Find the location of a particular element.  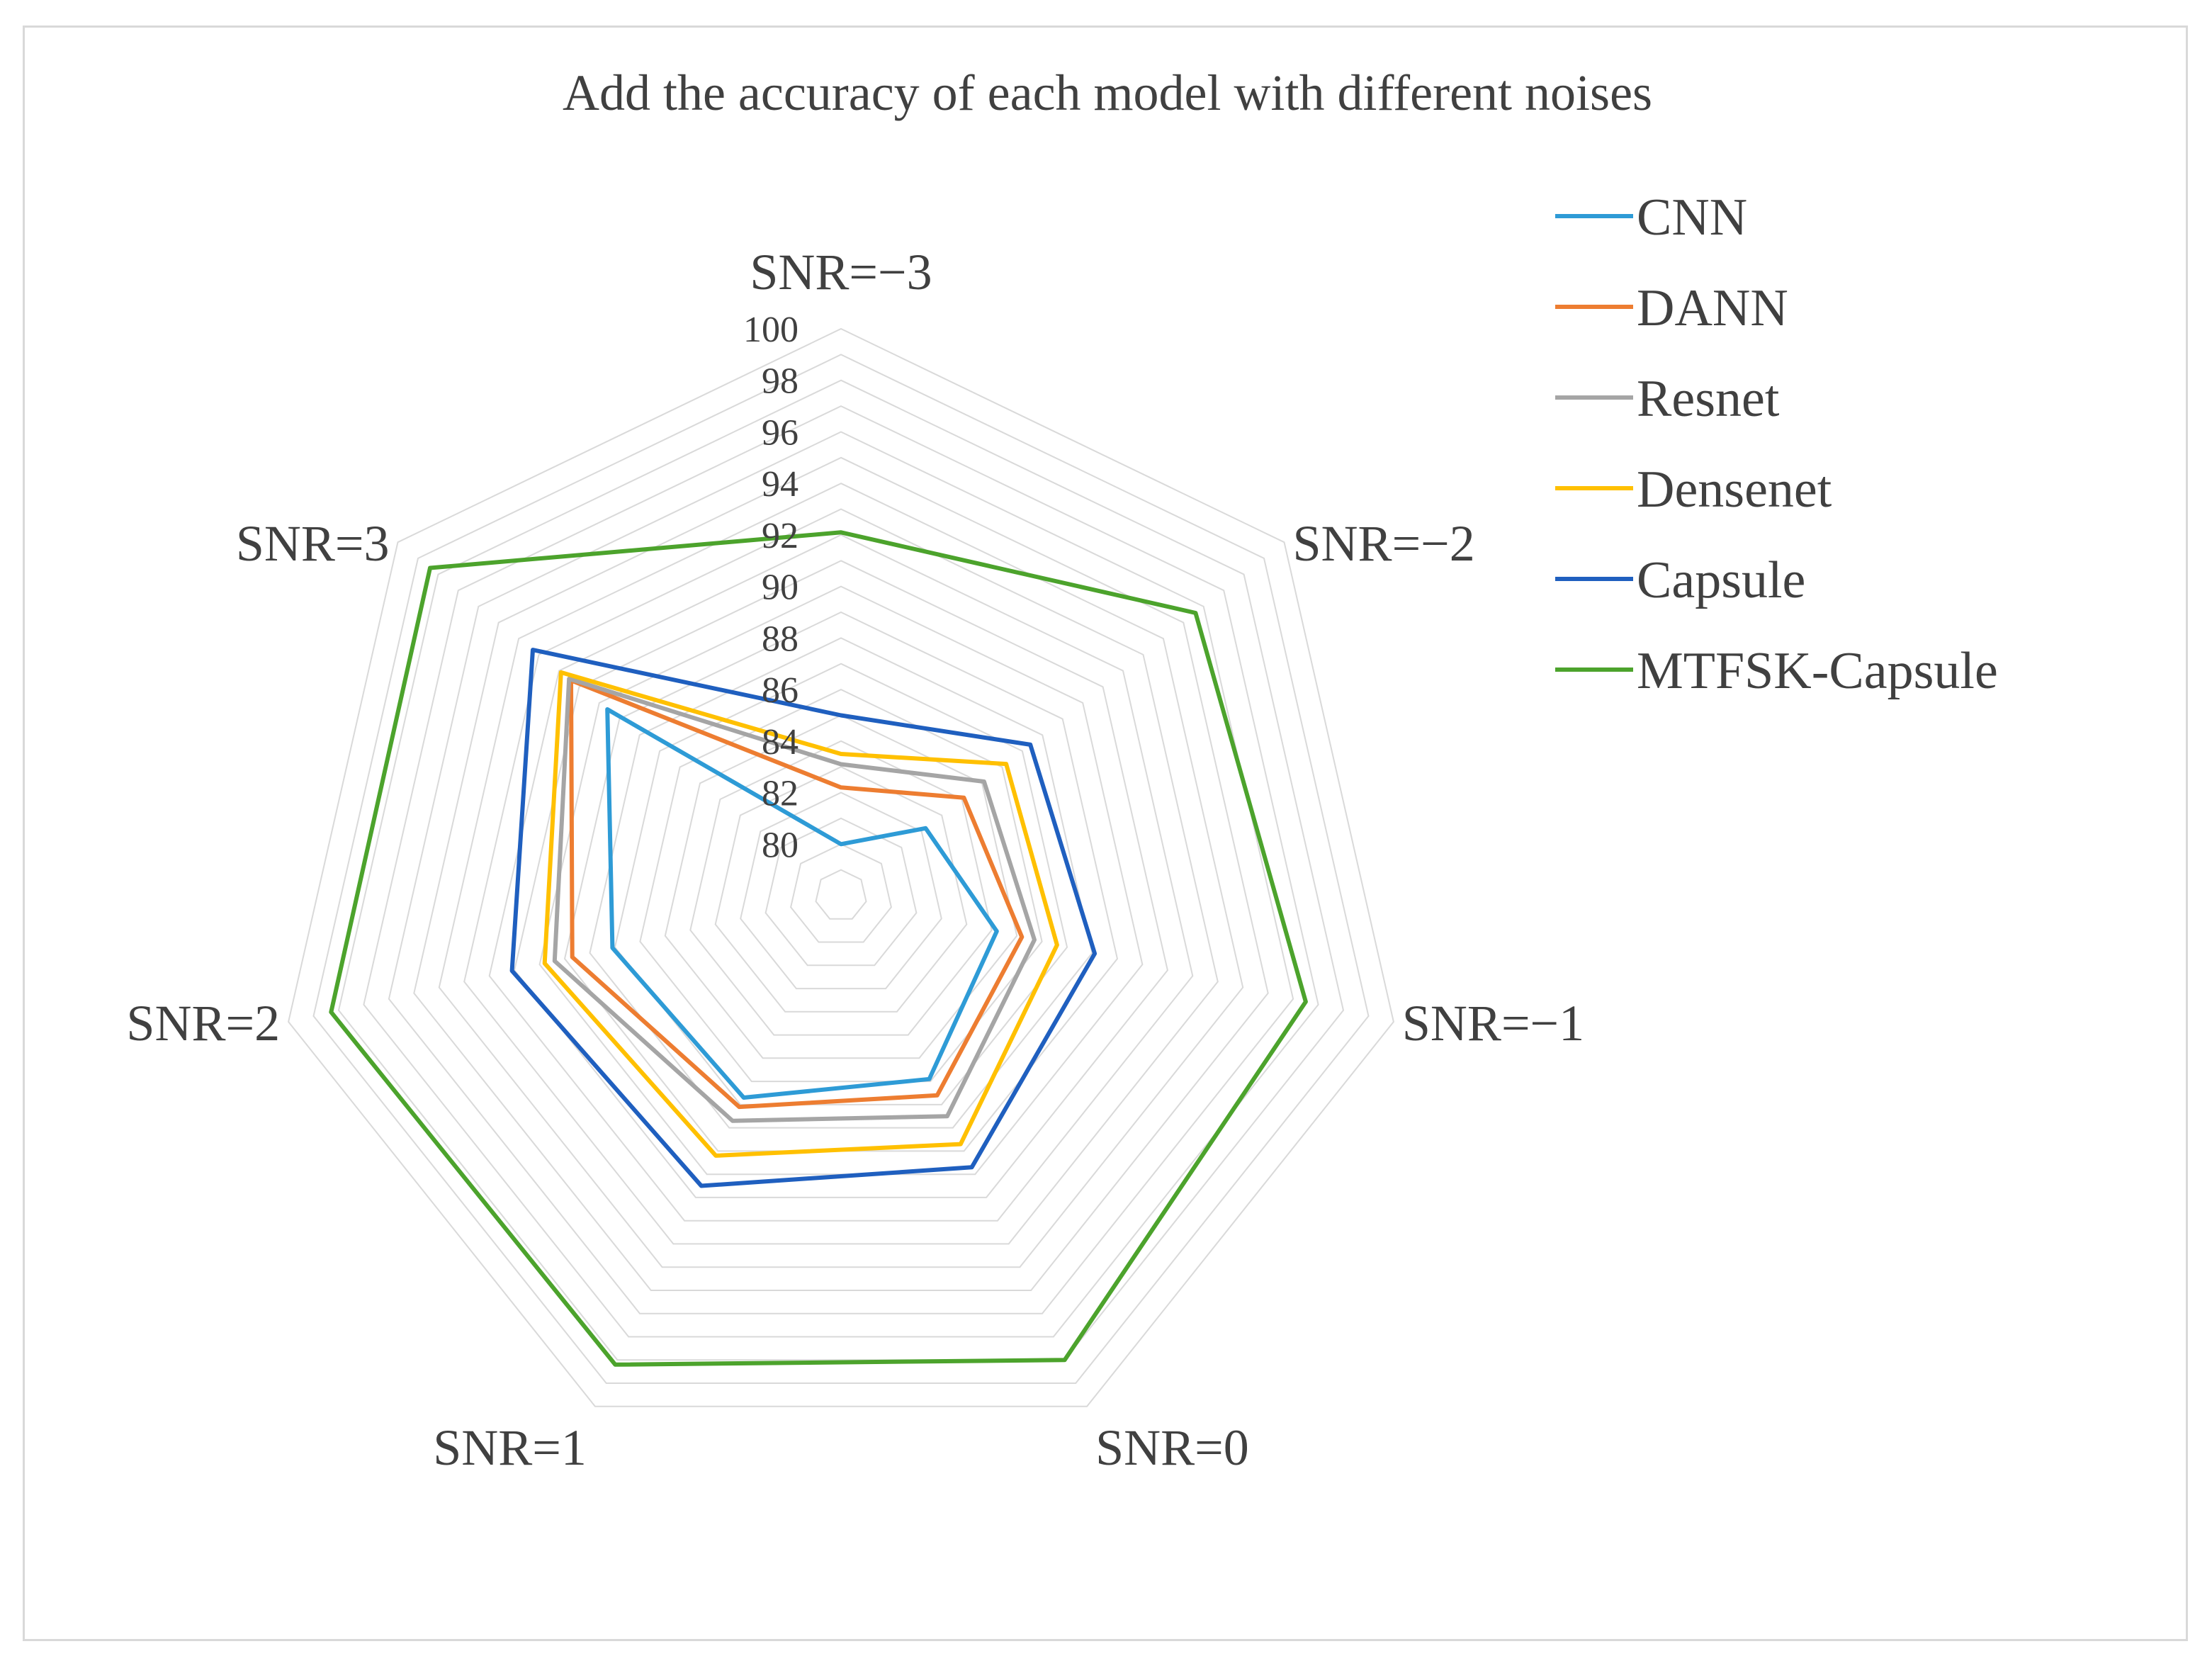

axis-label: SNR=−1 is located at coordinates (1493, 1023).